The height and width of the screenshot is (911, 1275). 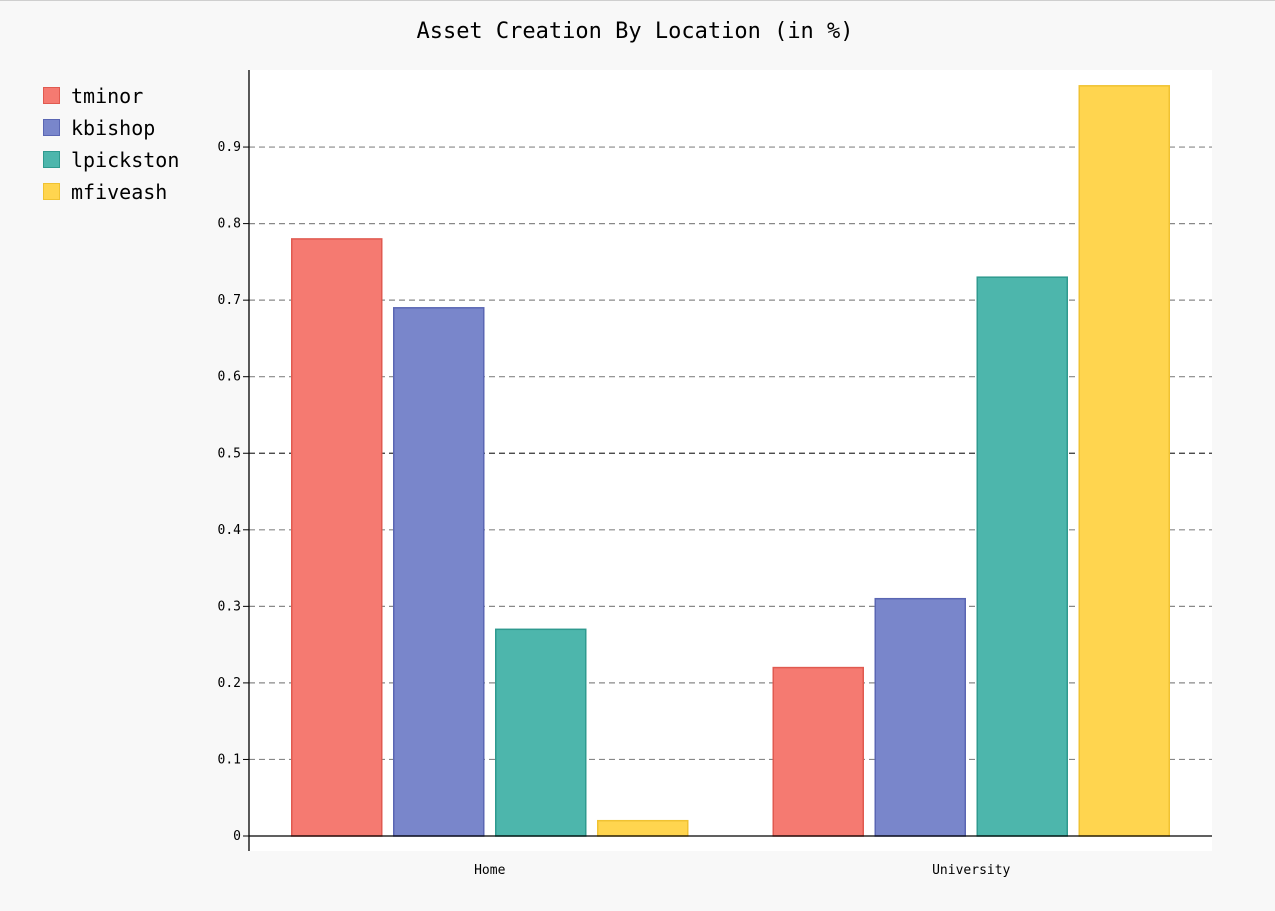 What do you see at coordinates (119, 192) in the screenshot?
I see `legend-label-mfiveash: mfiveash` at bounding box center [119, 192].